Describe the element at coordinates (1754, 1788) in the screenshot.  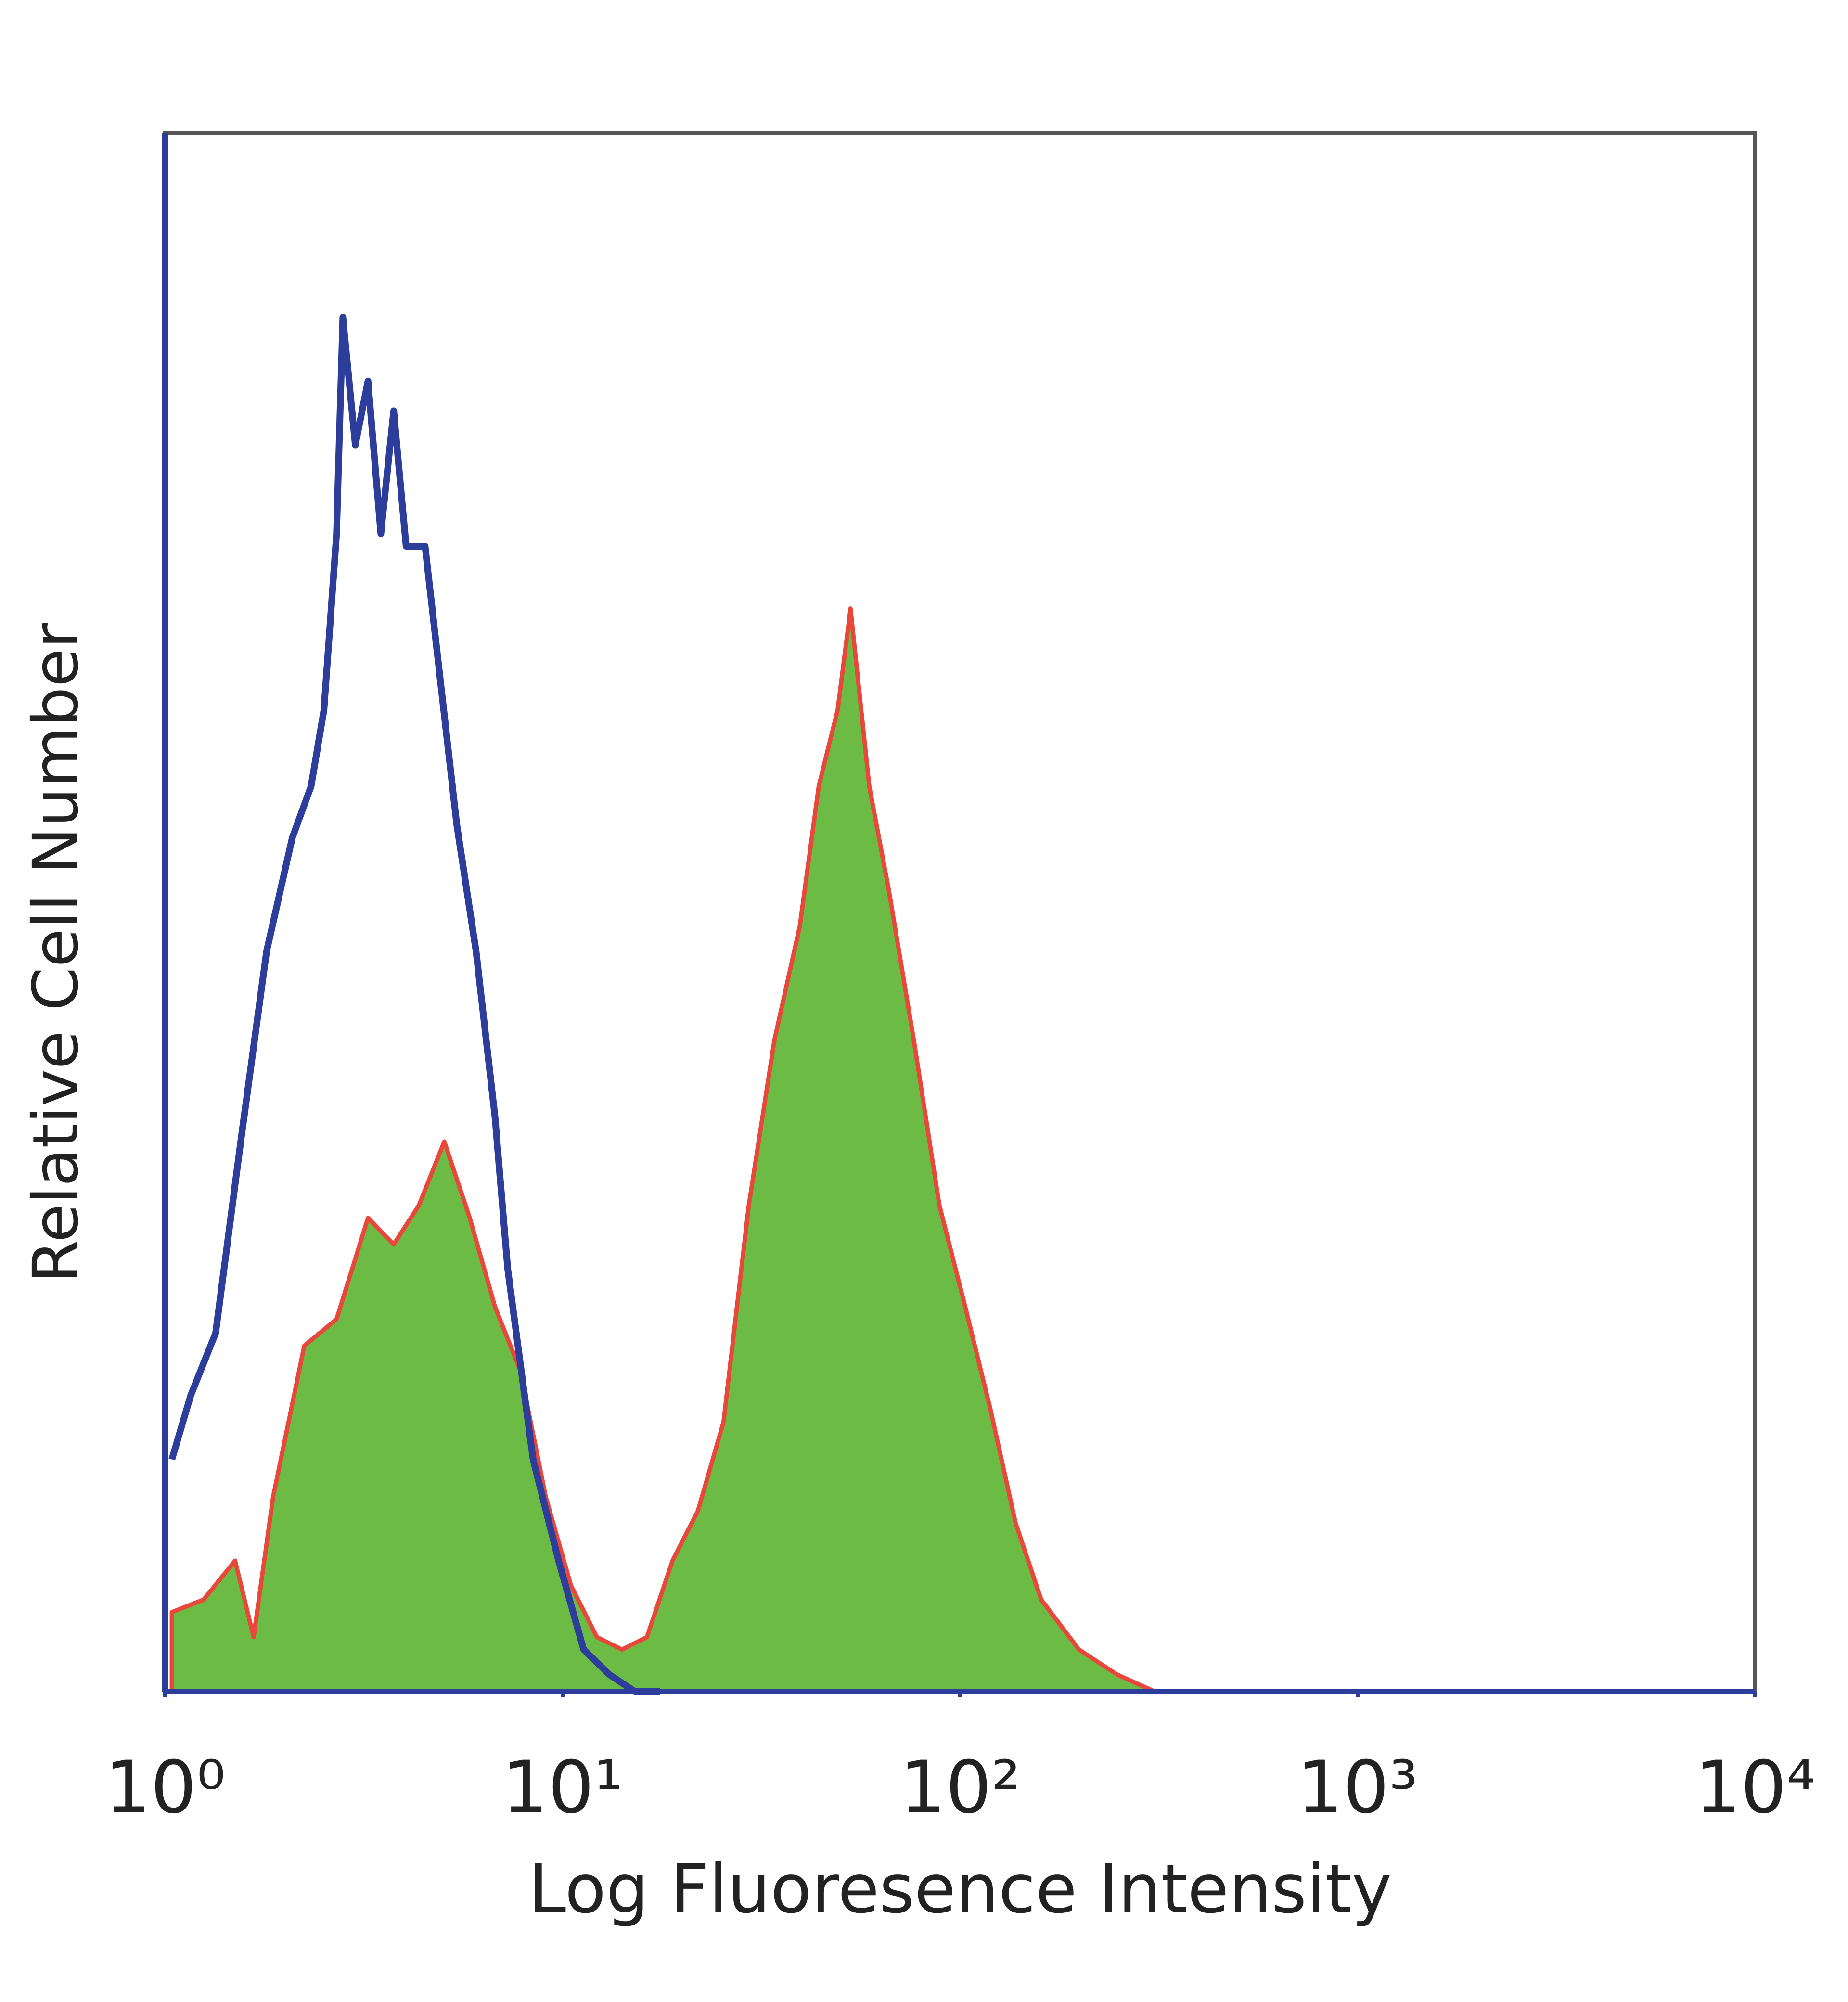
I see `x-tick-label: 10⁴` at that location.